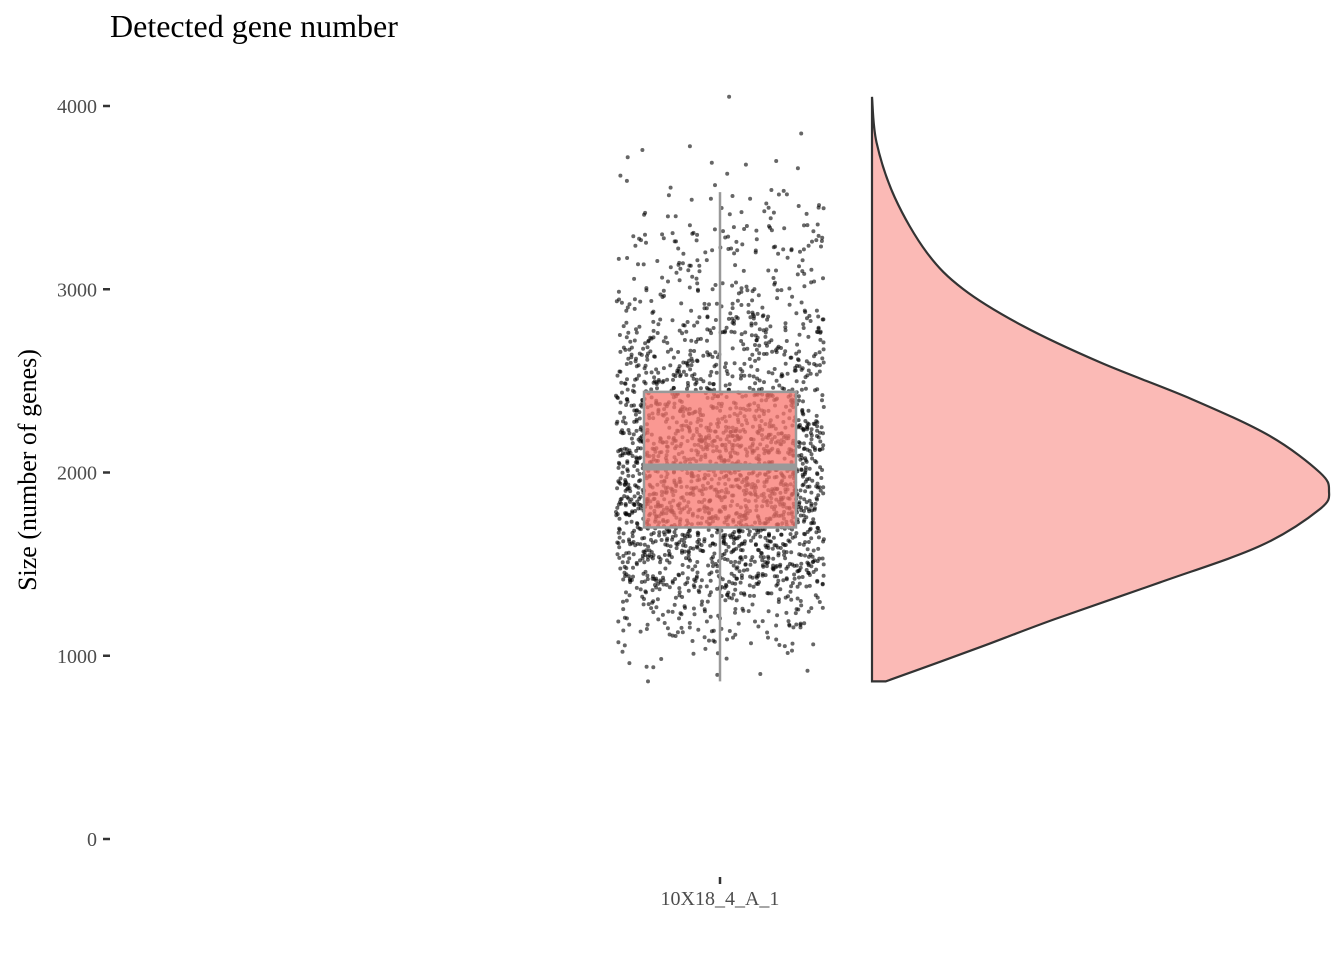 This screenshot has width=1344, height=960. Describe the element at coordinates (83, 473) in the screenshot. I see `y-axis: 0 1000 2000 3000 4000` at that location.